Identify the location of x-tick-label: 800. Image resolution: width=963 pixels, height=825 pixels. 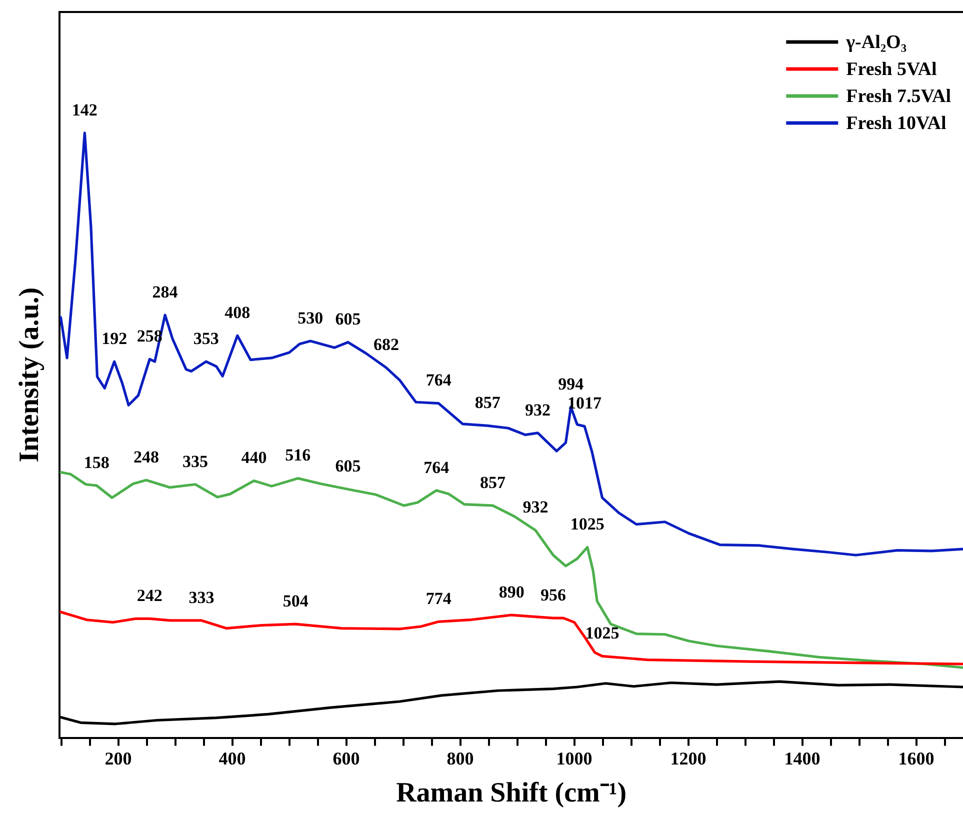
(460, 758).